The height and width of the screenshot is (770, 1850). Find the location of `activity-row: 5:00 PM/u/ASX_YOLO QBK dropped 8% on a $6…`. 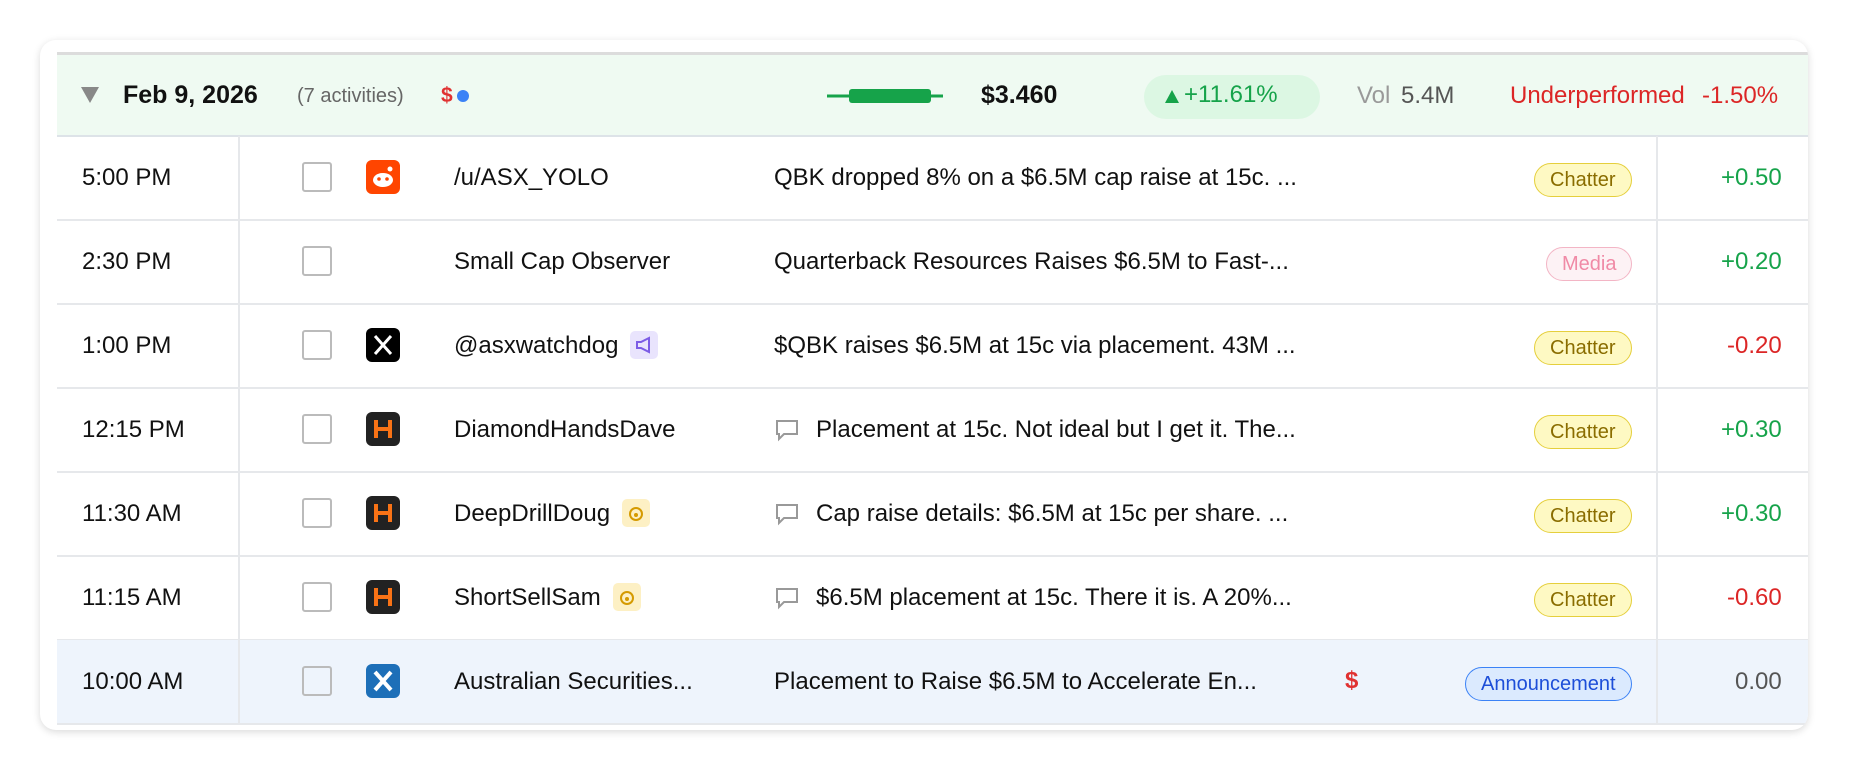

activity-row: 5:00 PM/u/ASX_YOLO QBK dropped 8% on a $6… is located at coordinates (932, 178).